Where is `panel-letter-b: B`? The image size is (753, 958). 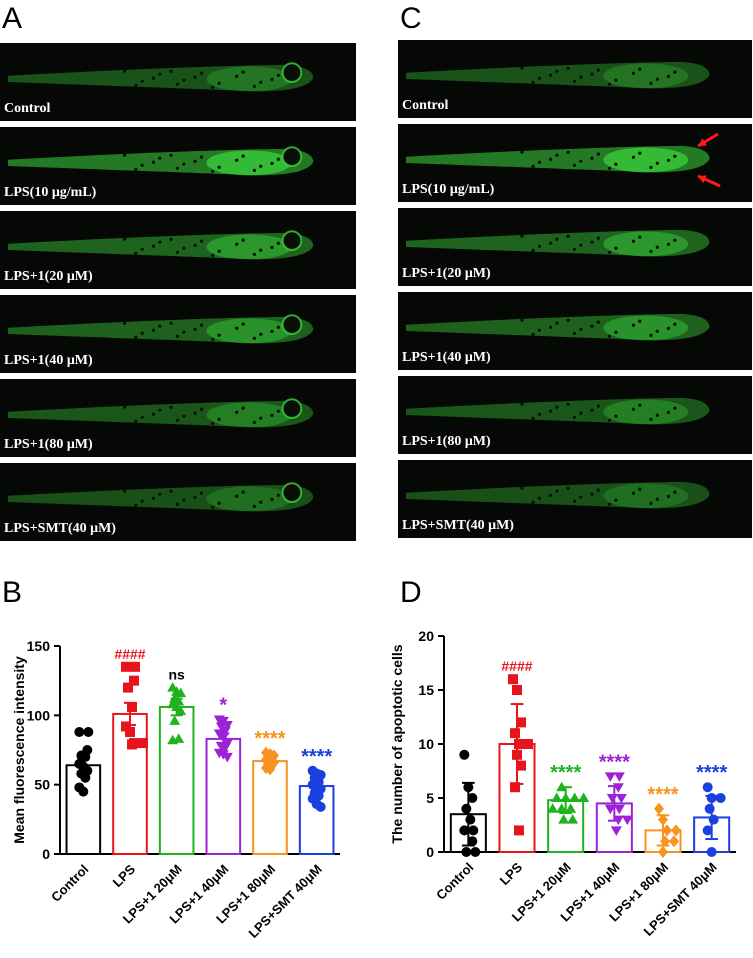 panel-letter-b: B is located at coordinates (12, 592).